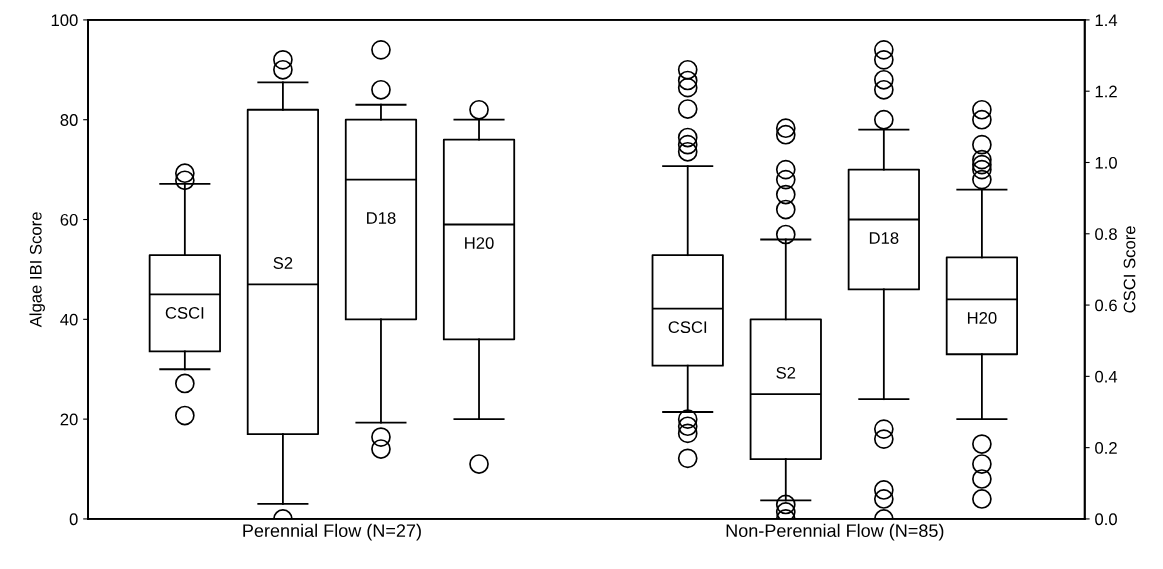  Describe the element at coordinates (1106, 91) in the screenshot. I see `y2-tick-label: 1.2` at that location.